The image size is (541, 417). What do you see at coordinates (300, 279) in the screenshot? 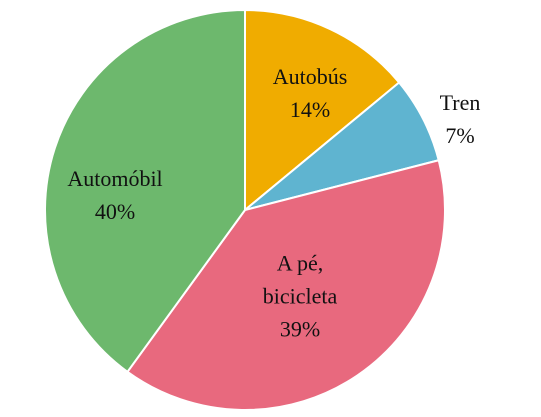
I see `category-label: A pé, bicicleta` at bounding box center [300, 279].